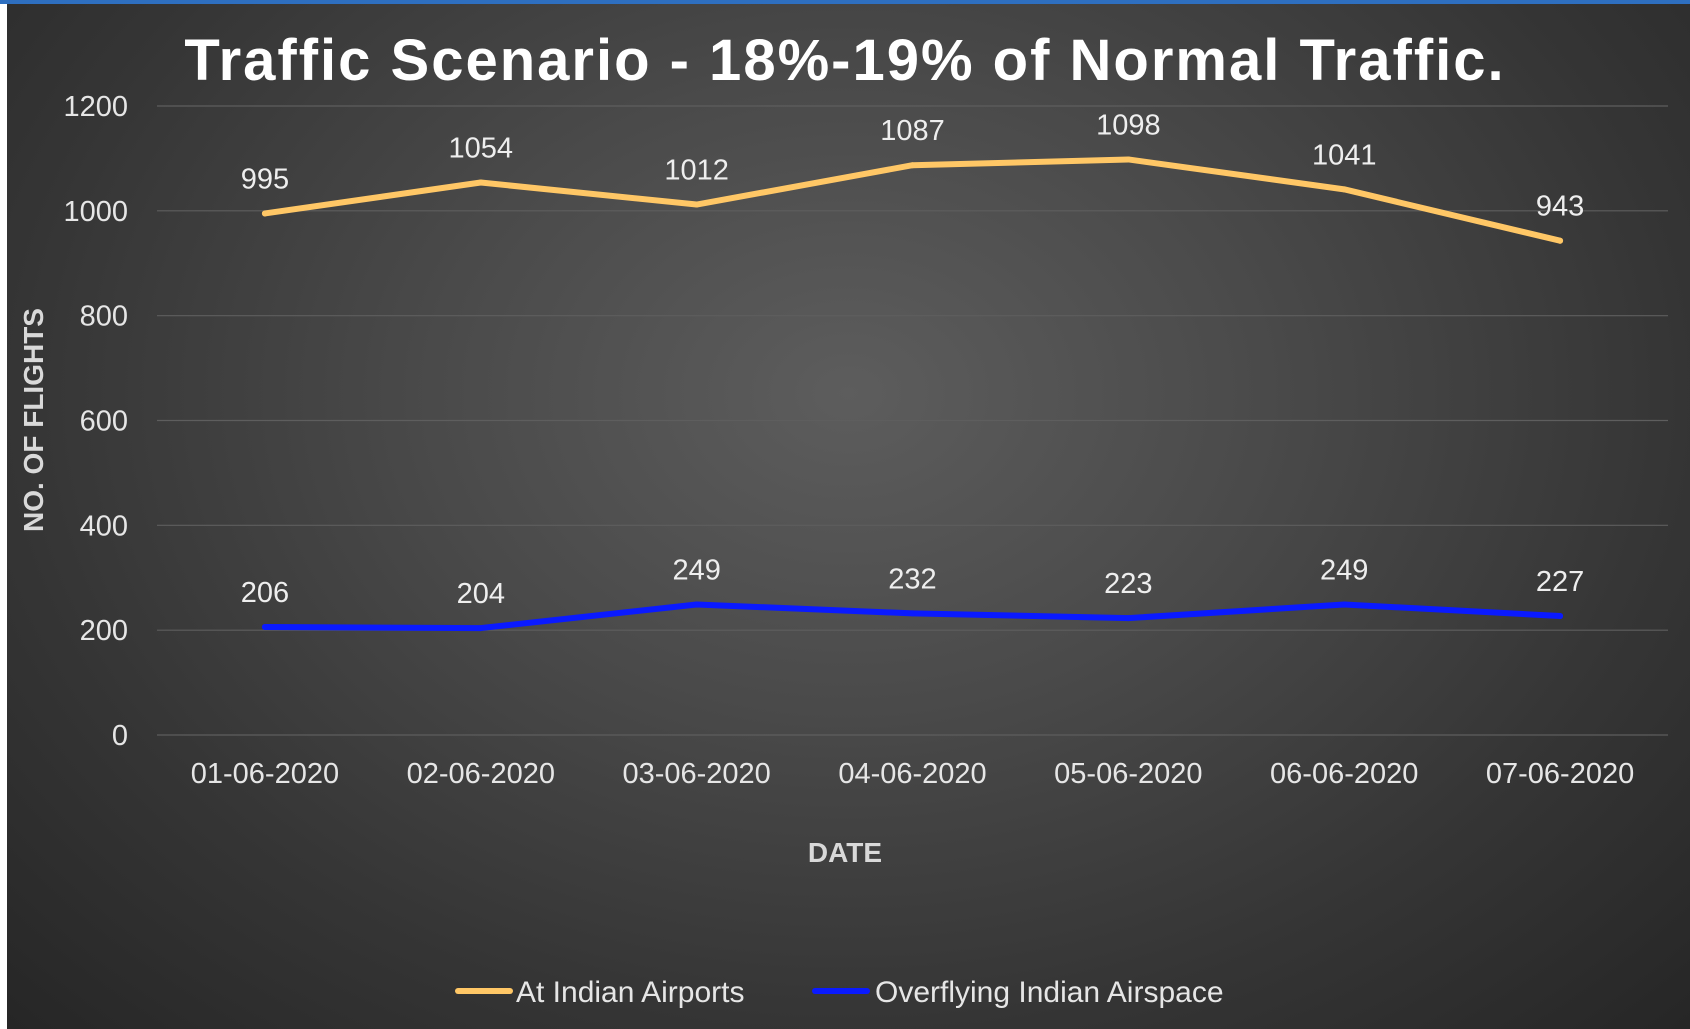 The image size is (1690, 1029). Describe the element at coordinates (630, 992) in the screenshot. I see `legend-label-0: At Indian Airports` at that location.